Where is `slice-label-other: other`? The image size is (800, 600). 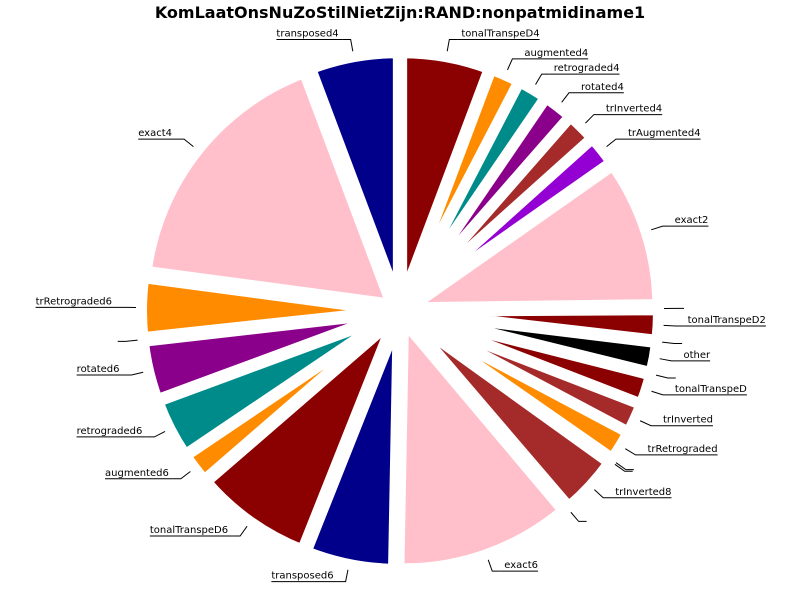
slice-label-other: other is located at coordinates (697, 355).